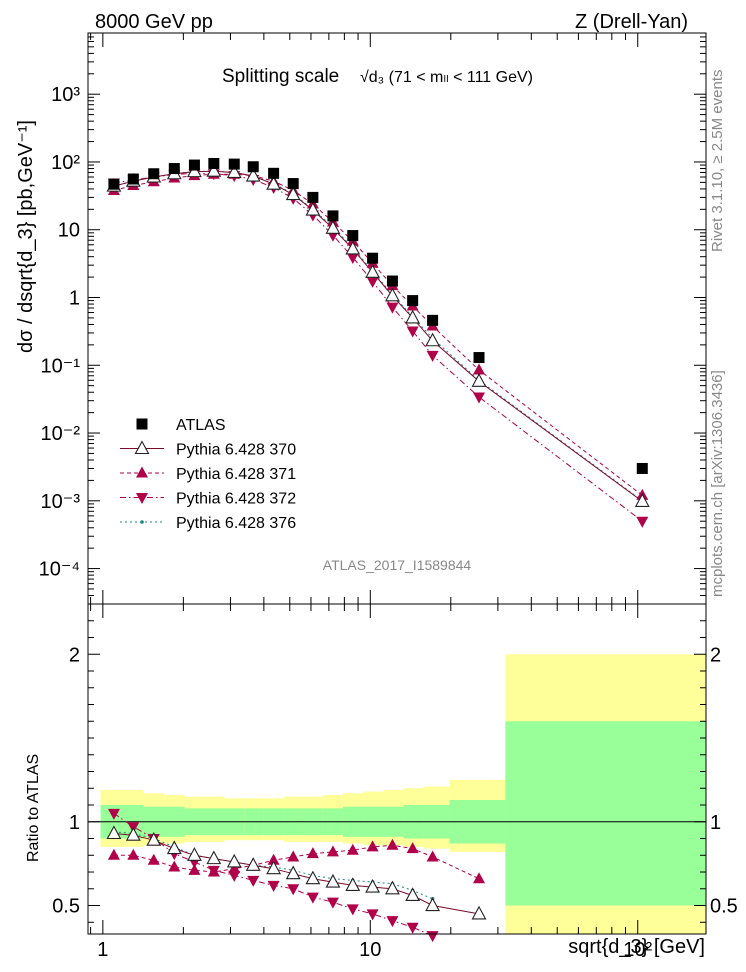  What do you see at coordinates (74, 823) in the screenshot?
I see `ratio-y-tick-label: 1` at bounding box center [74, 823].